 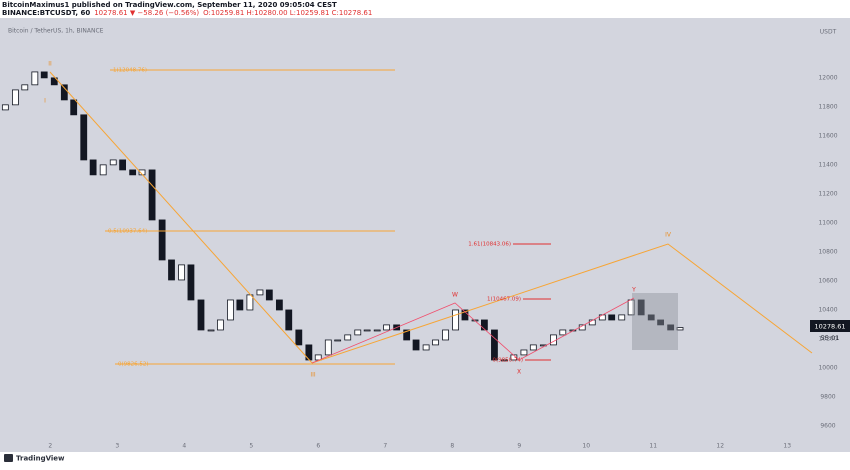 What do you see at coordinates (827, 396) in the screenshot?
I see `y-tick-label: 9800` at bounding box center [827, 396].